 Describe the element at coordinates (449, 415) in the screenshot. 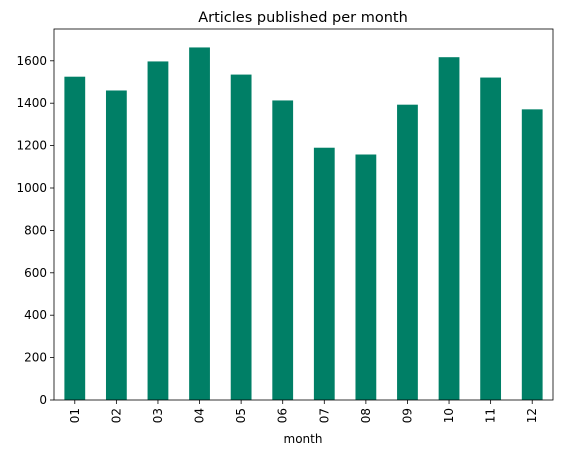

I see `x-tick-label: 10` at that location.